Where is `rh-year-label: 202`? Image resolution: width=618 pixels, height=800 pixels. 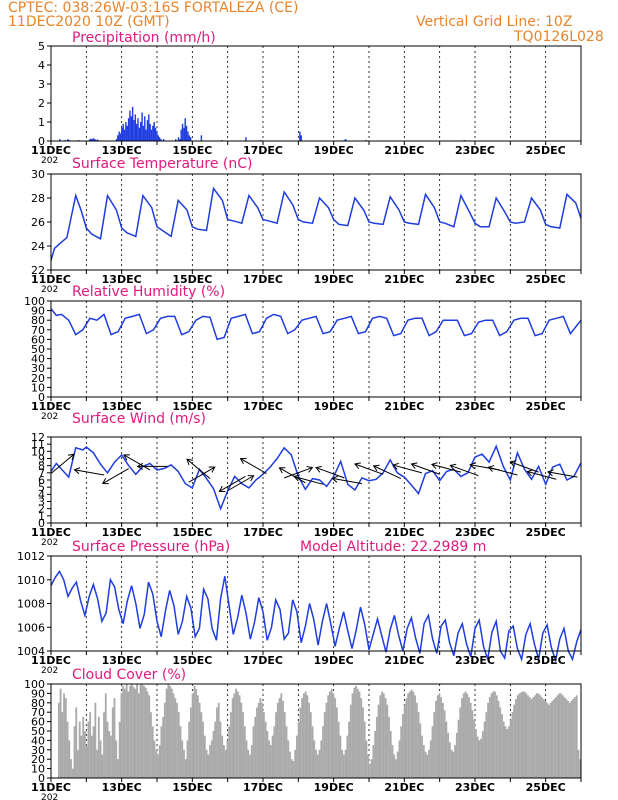
rh-year-label: 202 is located at coordinates (49, 417).